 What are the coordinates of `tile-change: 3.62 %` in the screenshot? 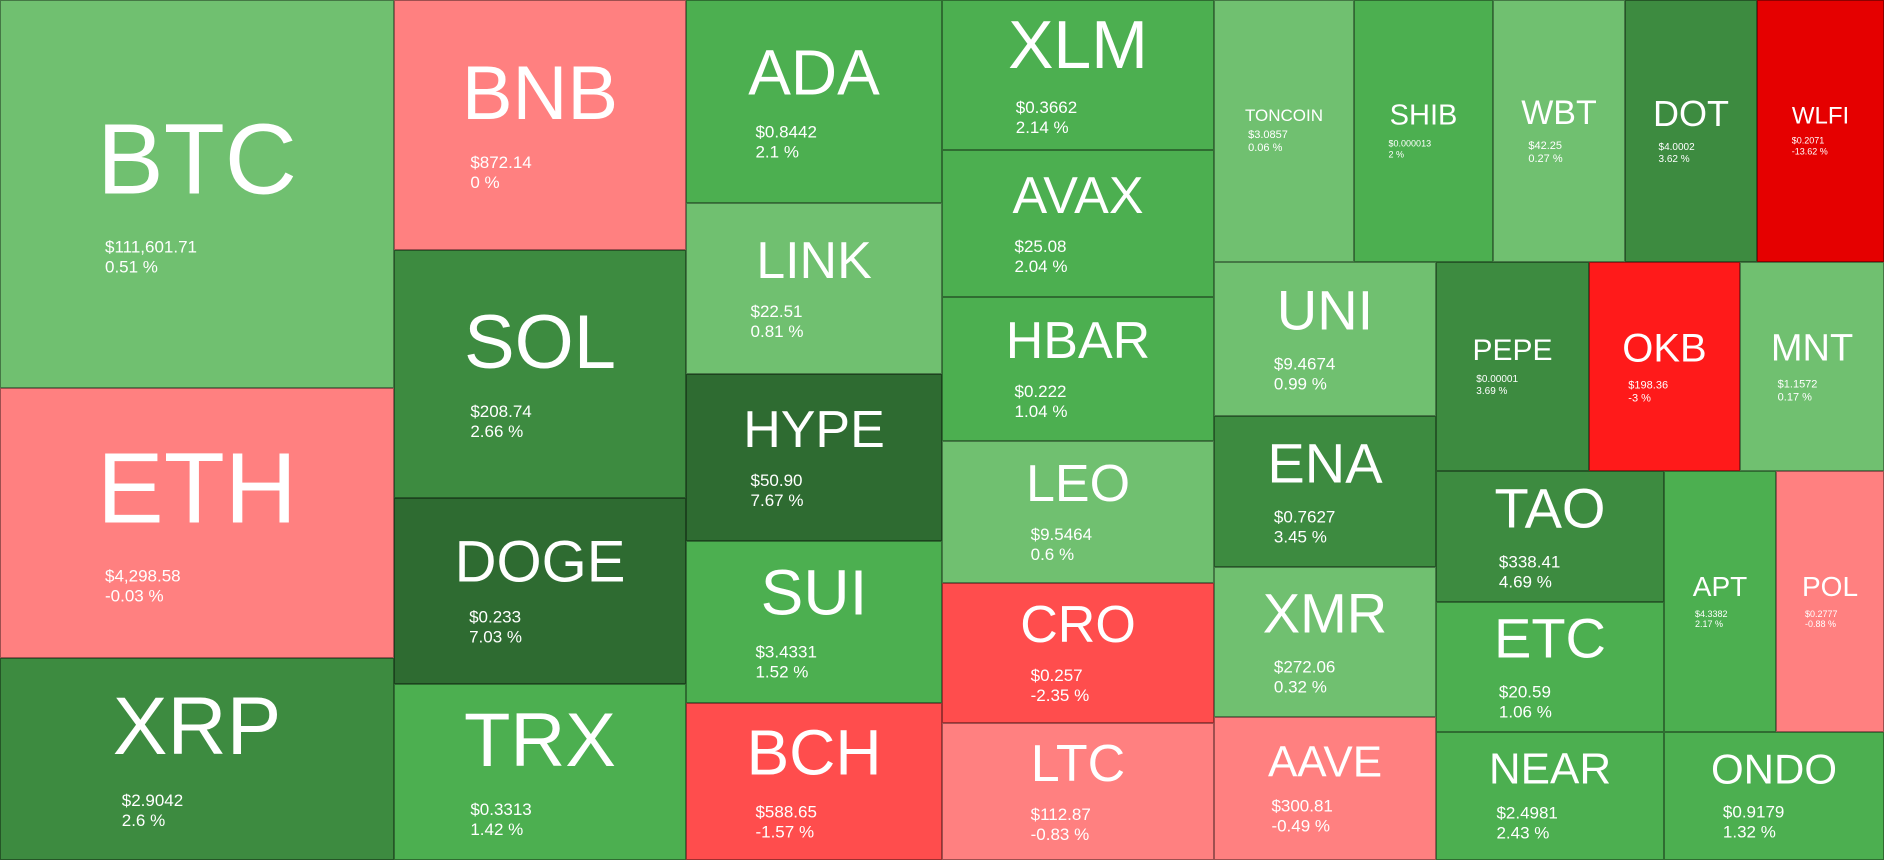 It's located at (1674, 159).